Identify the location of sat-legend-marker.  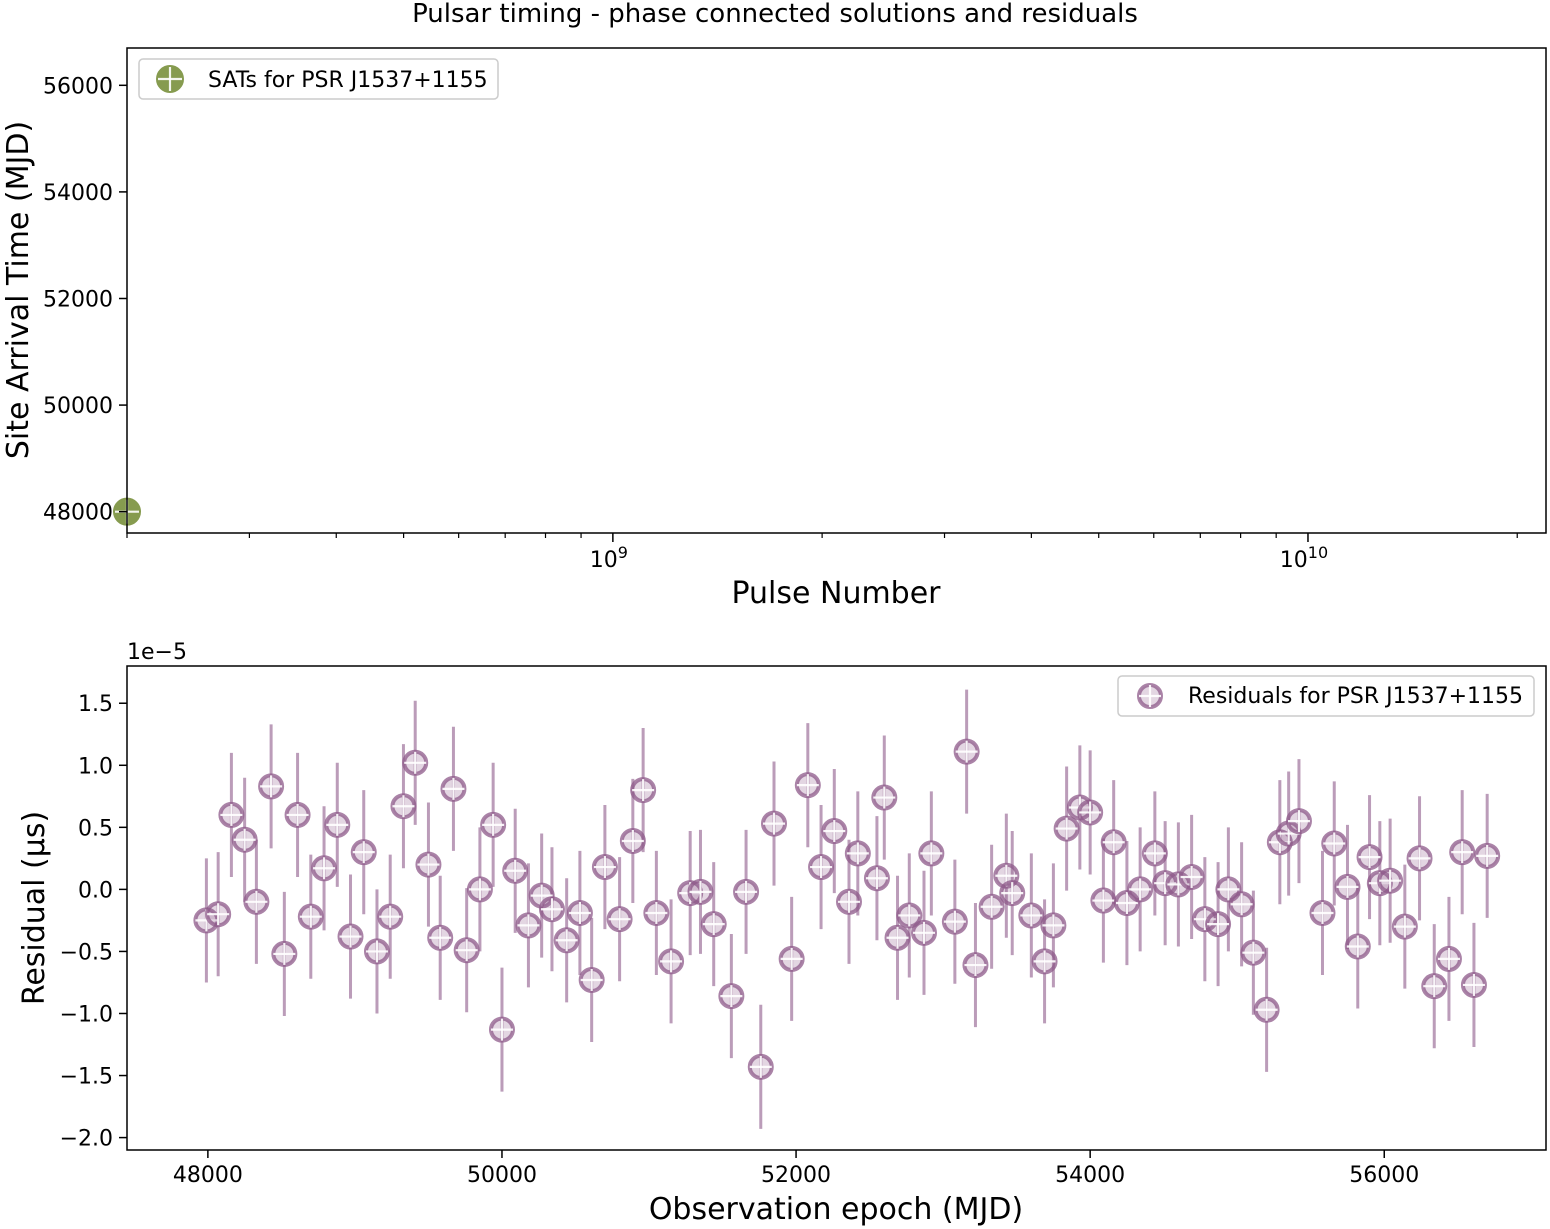
(170, 79).